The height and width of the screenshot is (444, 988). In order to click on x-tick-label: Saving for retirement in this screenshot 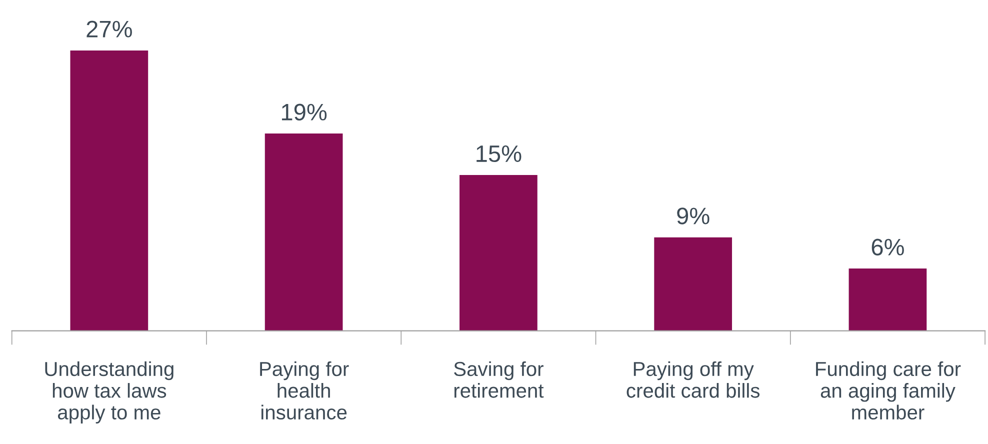, I will do `click(499, 379)`.